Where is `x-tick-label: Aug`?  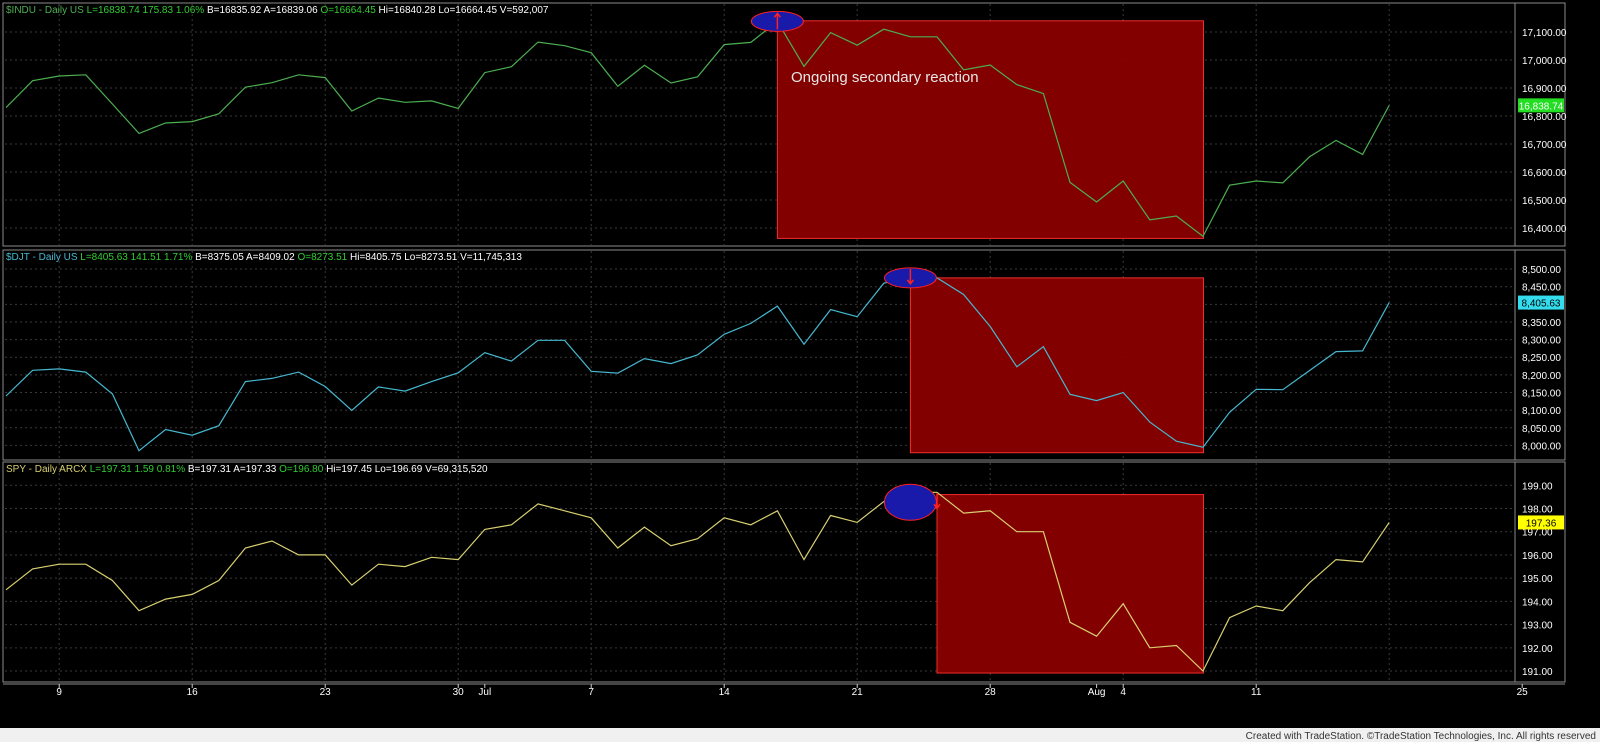 x-tick-label: Aug is located at coordinates (1097, 692).